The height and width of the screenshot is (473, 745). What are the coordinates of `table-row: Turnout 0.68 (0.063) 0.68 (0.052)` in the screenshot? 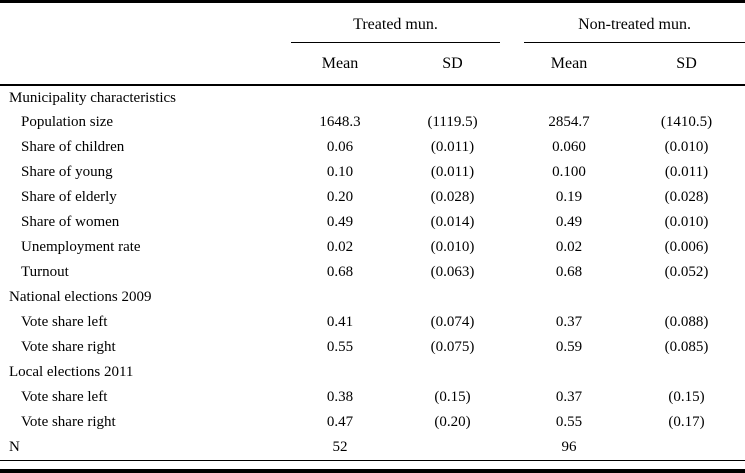 It's located at (372, 272).